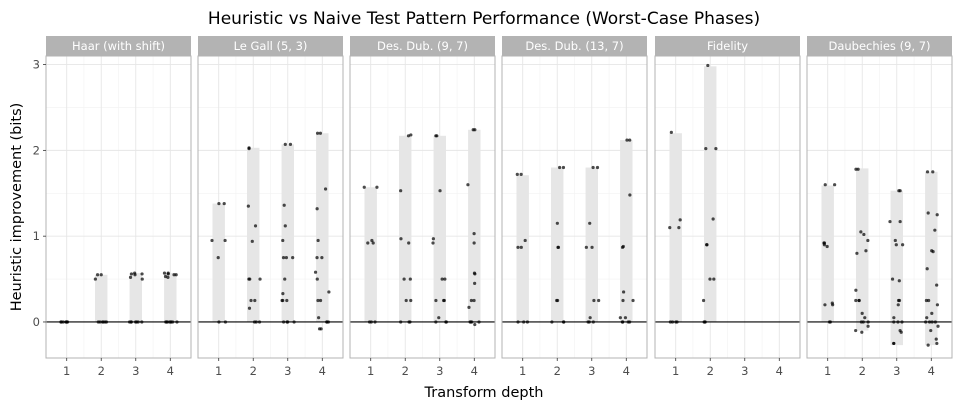 The height and width of the screenshot is (410, 961). I want to click on facet-panel: Le Gall (5, 3) 1 2 3 4, so click(270, 207).